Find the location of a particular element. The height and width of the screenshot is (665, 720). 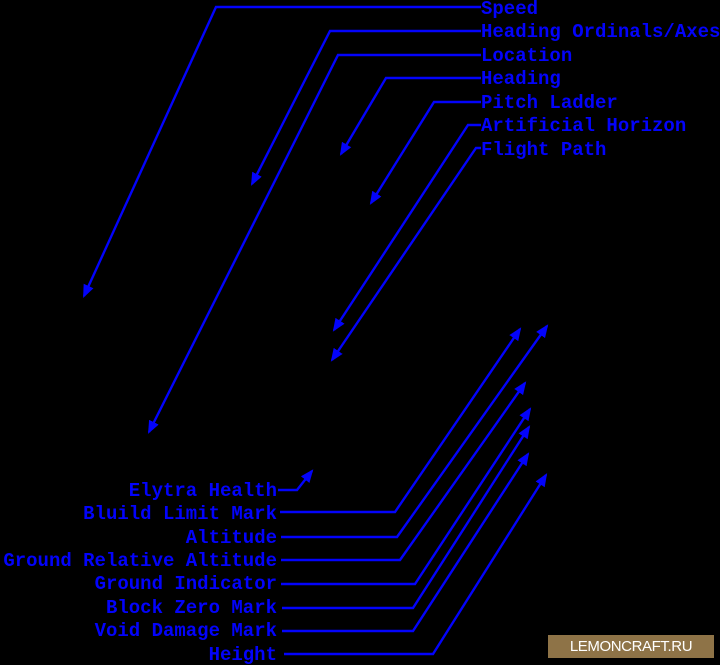

label-speed: Speed is located at coordinates (510, 10).